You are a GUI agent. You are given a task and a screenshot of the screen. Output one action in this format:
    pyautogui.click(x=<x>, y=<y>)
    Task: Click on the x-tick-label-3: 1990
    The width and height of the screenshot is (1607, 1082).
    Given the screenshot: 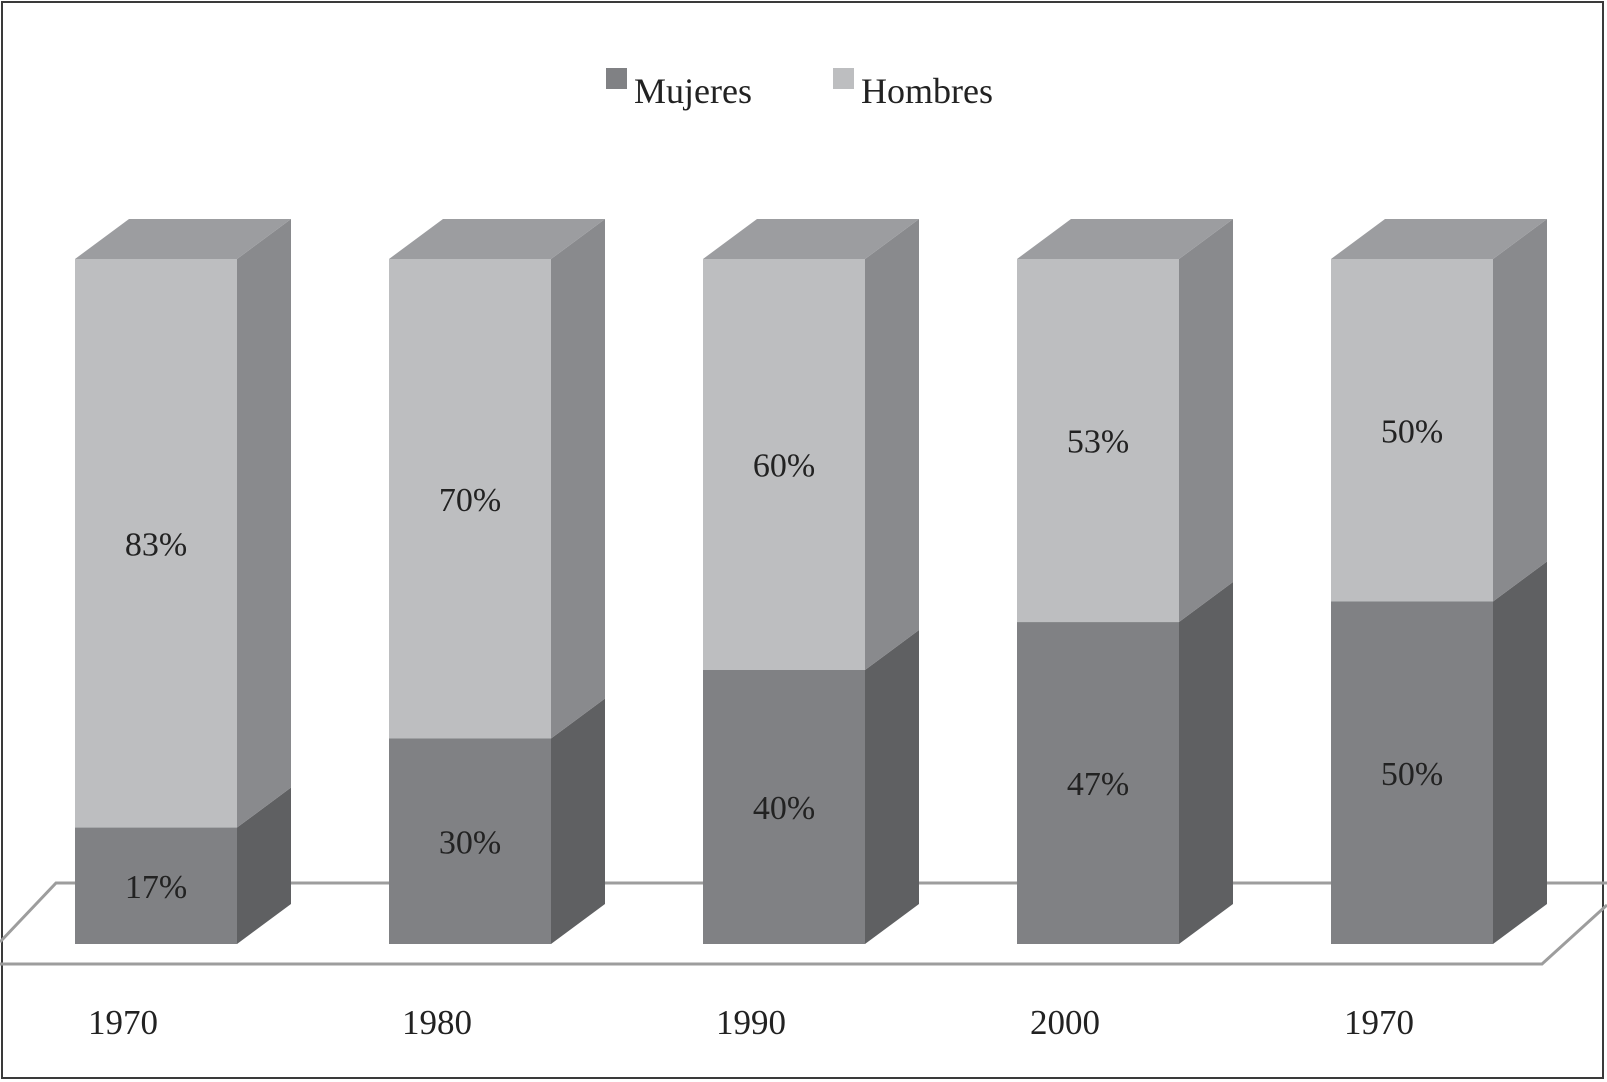 What is the action you would take?
    pyautogui.click(x=751, y=1022)
    